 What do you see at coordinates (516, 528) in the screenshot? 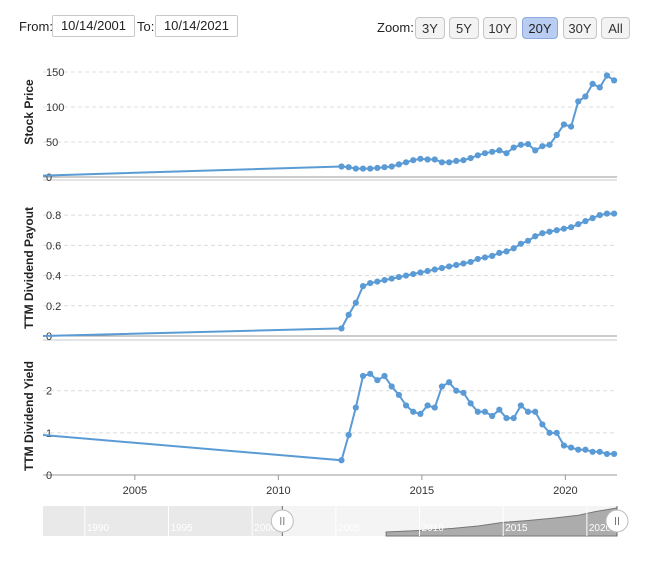
I see `navigator-tick-label: 2015` at bounding box center [516, 528].